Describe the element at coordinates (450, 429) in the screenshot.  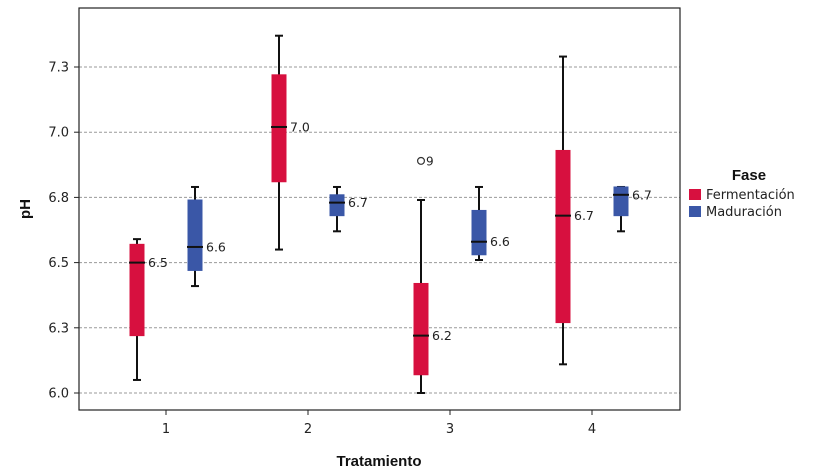
I see `x-tick-label: 3` at that location.